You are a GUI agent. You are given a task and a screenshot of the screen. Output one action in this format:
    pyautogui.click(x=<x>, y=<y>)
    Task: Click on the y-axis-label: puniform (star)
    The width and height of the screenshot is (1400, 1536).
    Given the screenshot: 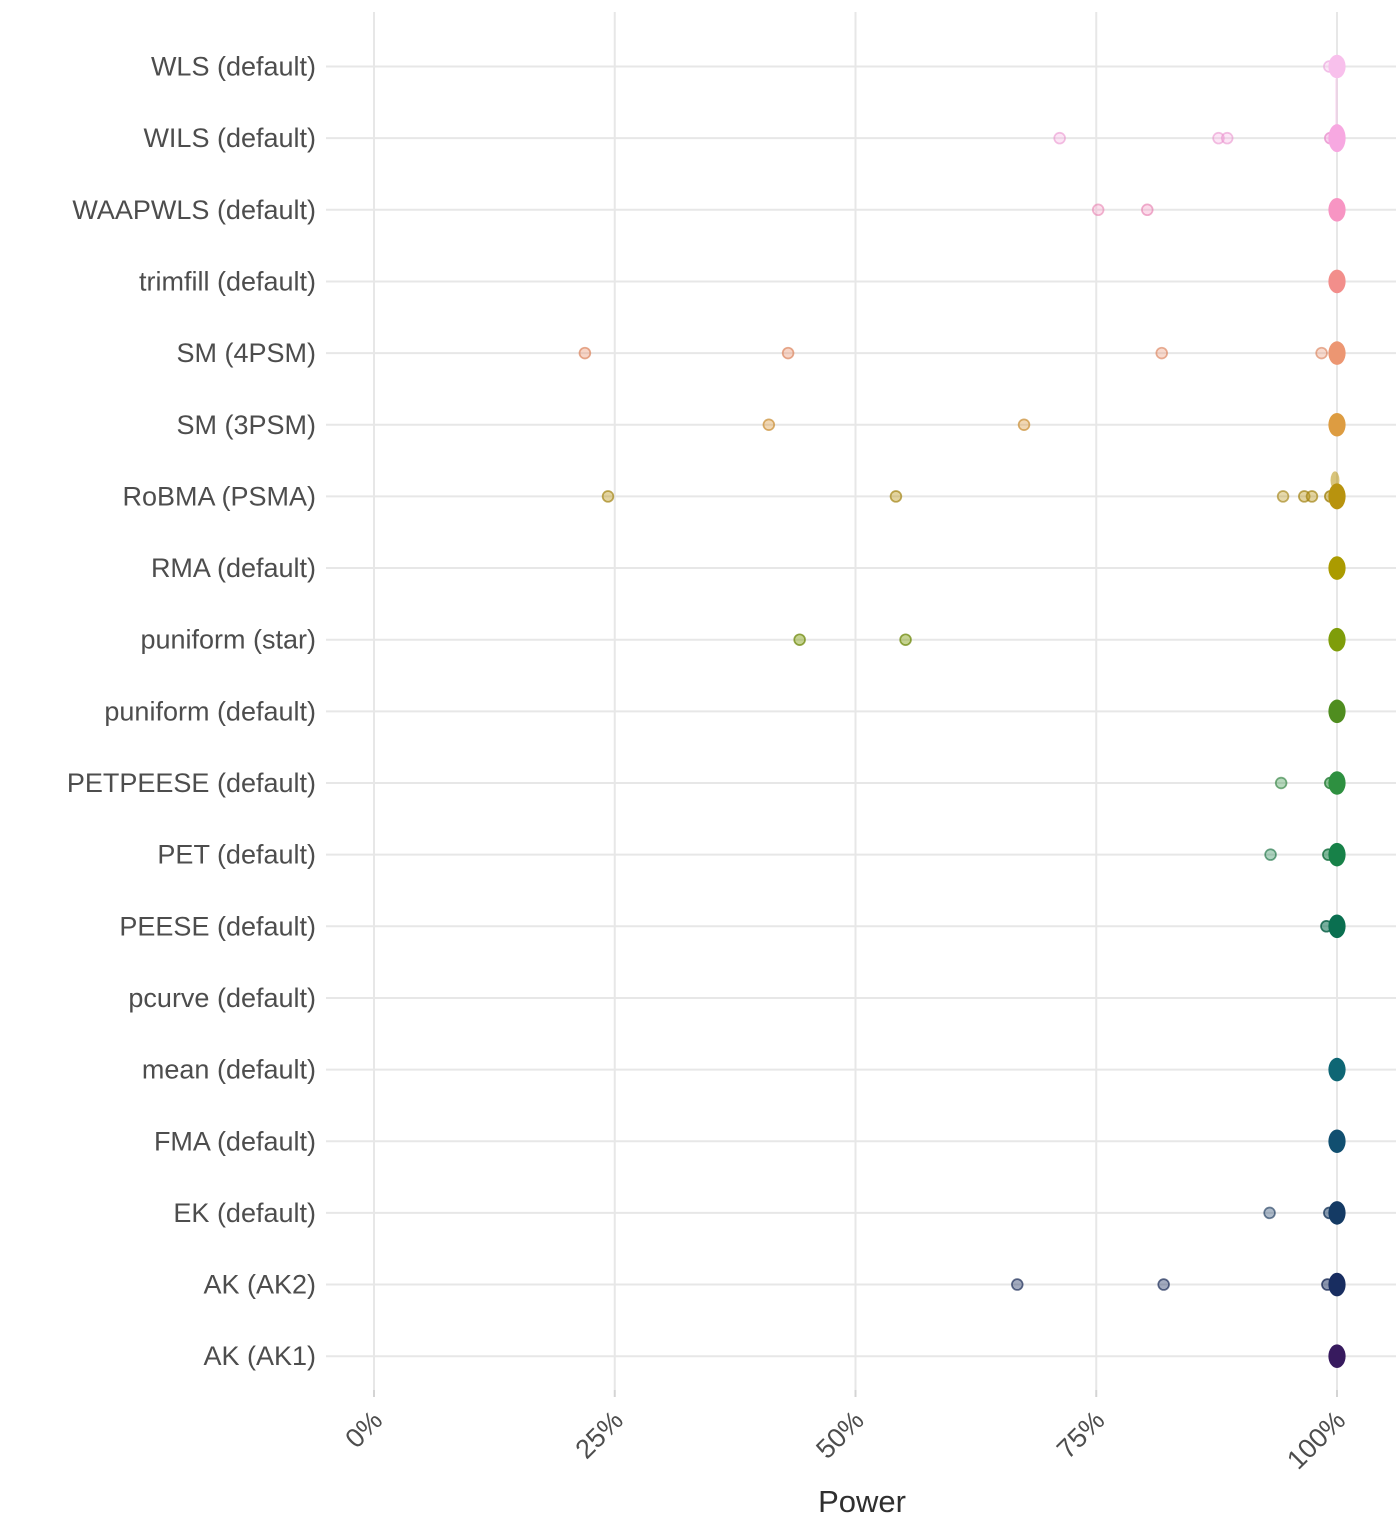 What is the action you would take?
    pyautogui.click(x=228, y=640)
    